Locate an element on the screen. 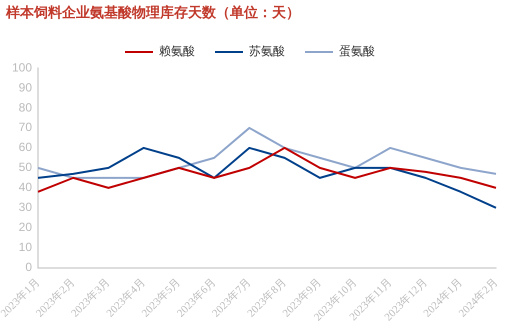 The height and width of the screenshot is (331, 512). y-tick-label: 70 is located at coordinates (25, 127).